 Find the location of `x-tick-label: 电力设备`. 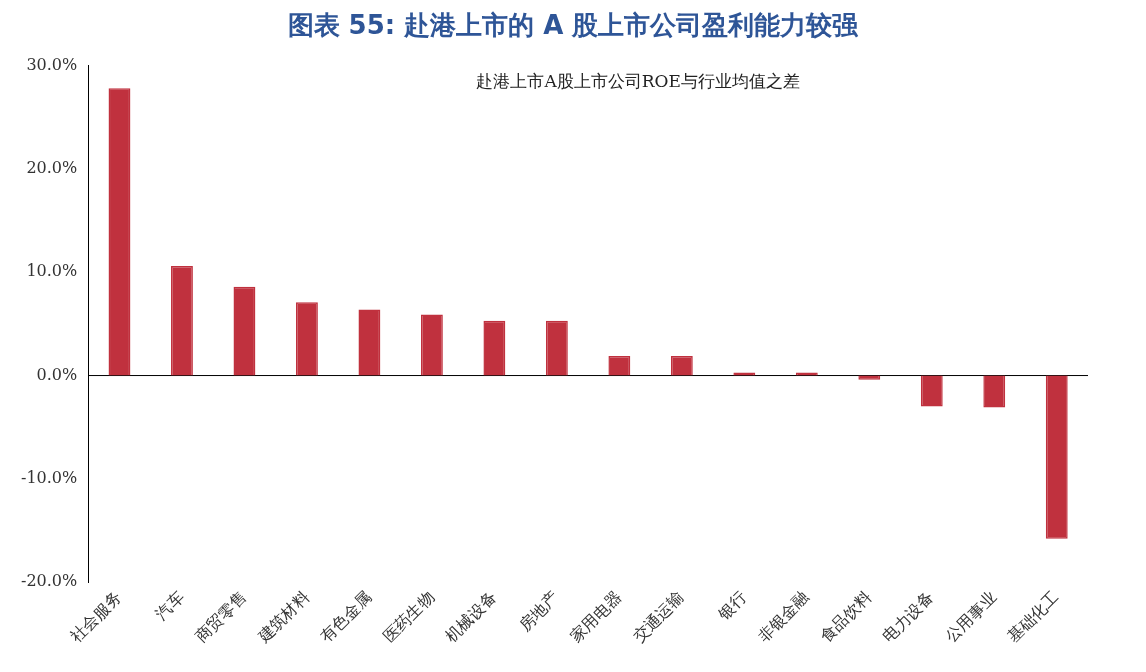

x-tick-label: 电力设备 is located at coordinates (908, 616).